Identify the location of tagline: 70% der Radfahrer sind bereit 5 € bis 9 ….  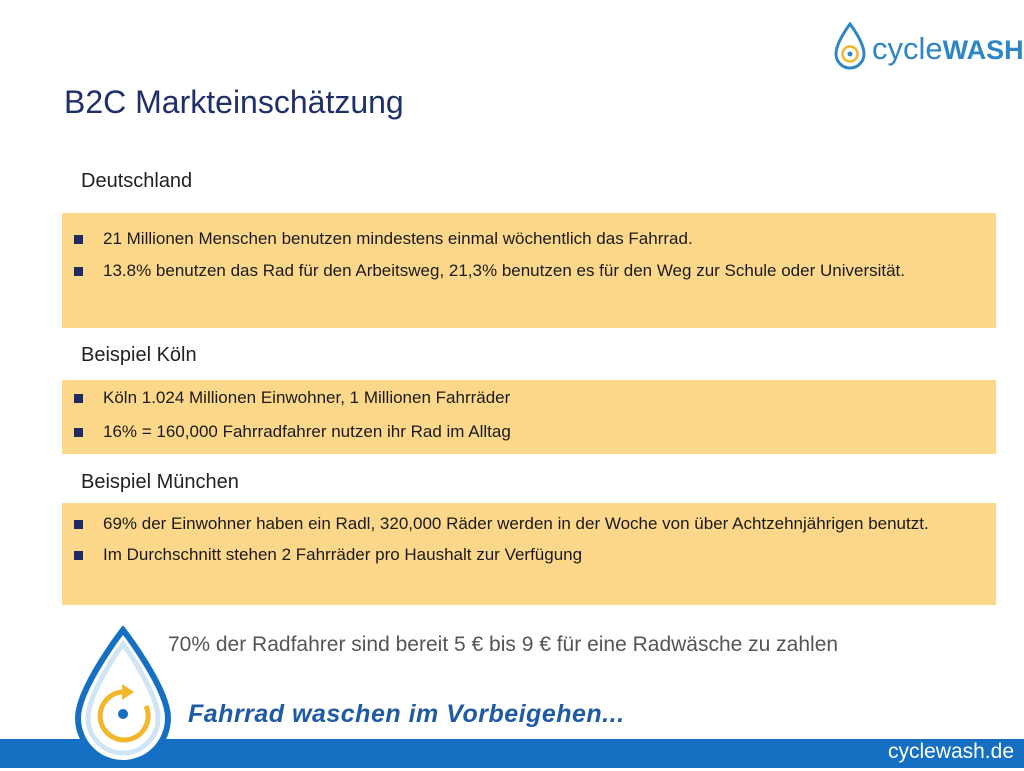
(503, 644).